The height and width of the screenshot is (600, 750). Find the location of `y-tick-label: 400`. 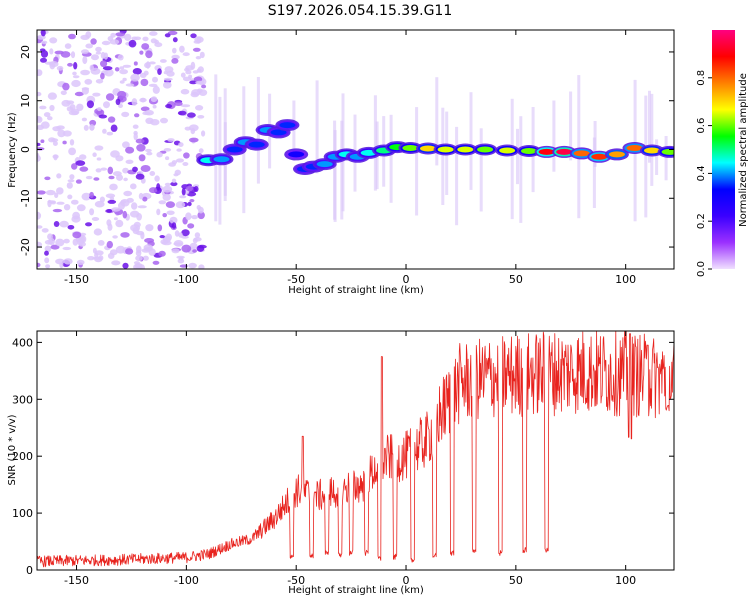

y-tick-label: 400 is located at coordinates (22, 342).